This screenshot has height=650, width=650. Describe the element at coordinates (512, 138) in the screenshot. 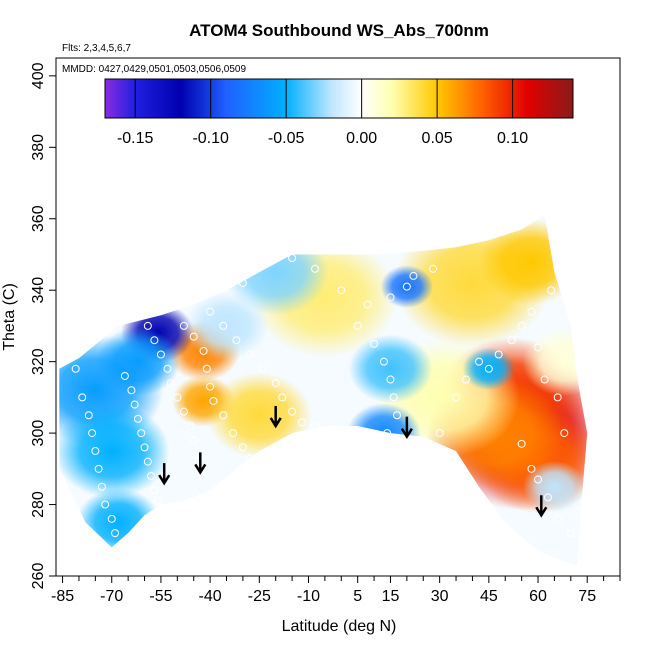

I see `colorbar-tick-label: 0.10` at that location.